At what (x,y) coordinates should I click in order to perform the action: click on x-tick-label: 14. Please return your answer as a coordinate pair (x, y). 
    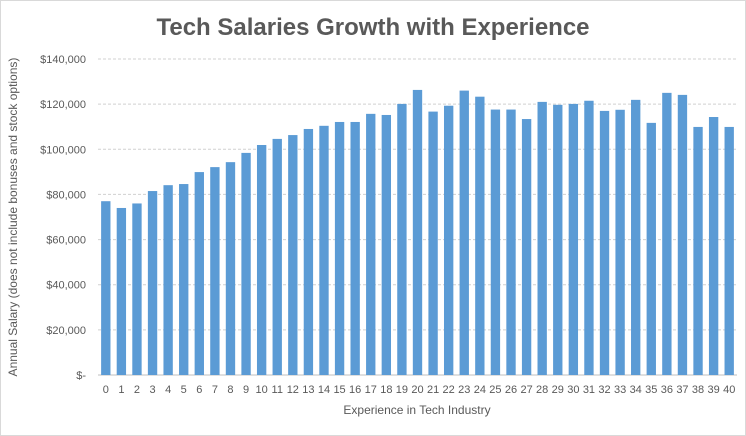
    Looking at the image, I should click on (324, 390).